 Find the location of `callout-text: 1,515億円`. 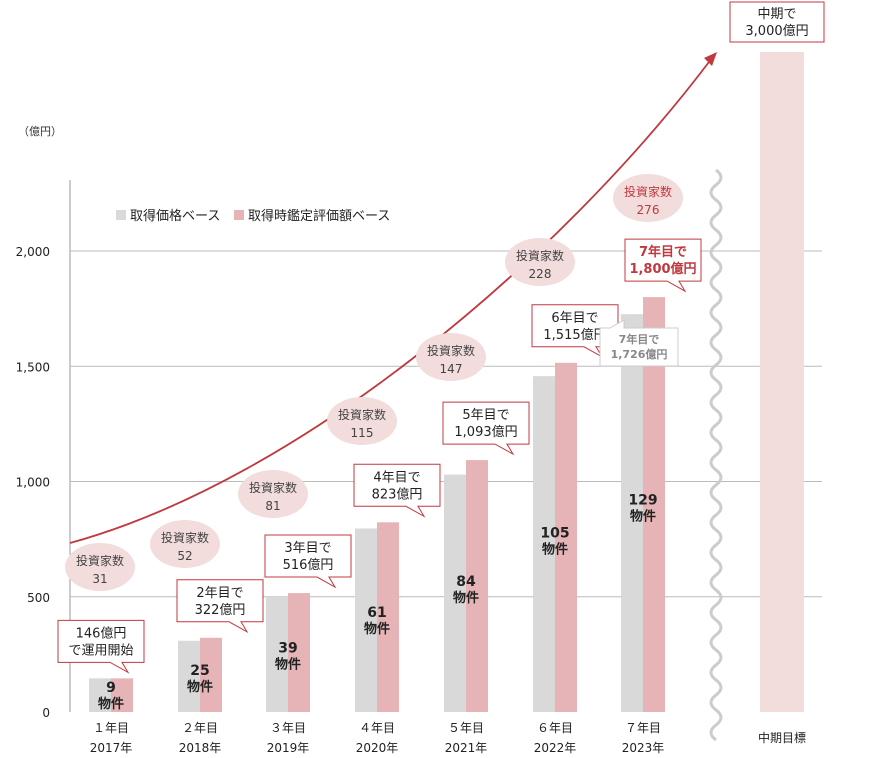

callout-text: 1,515億円 is located at coordinates (574, 335).